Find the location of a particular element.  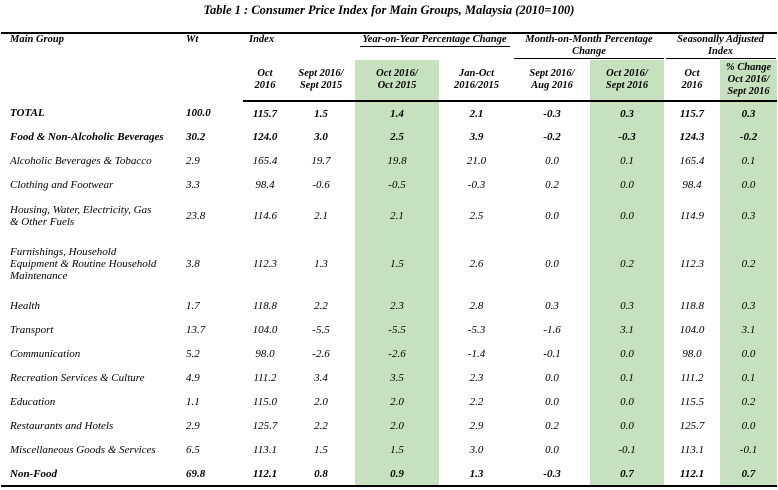

row-value-0: 30.2 is located at coordinates (196, 137).